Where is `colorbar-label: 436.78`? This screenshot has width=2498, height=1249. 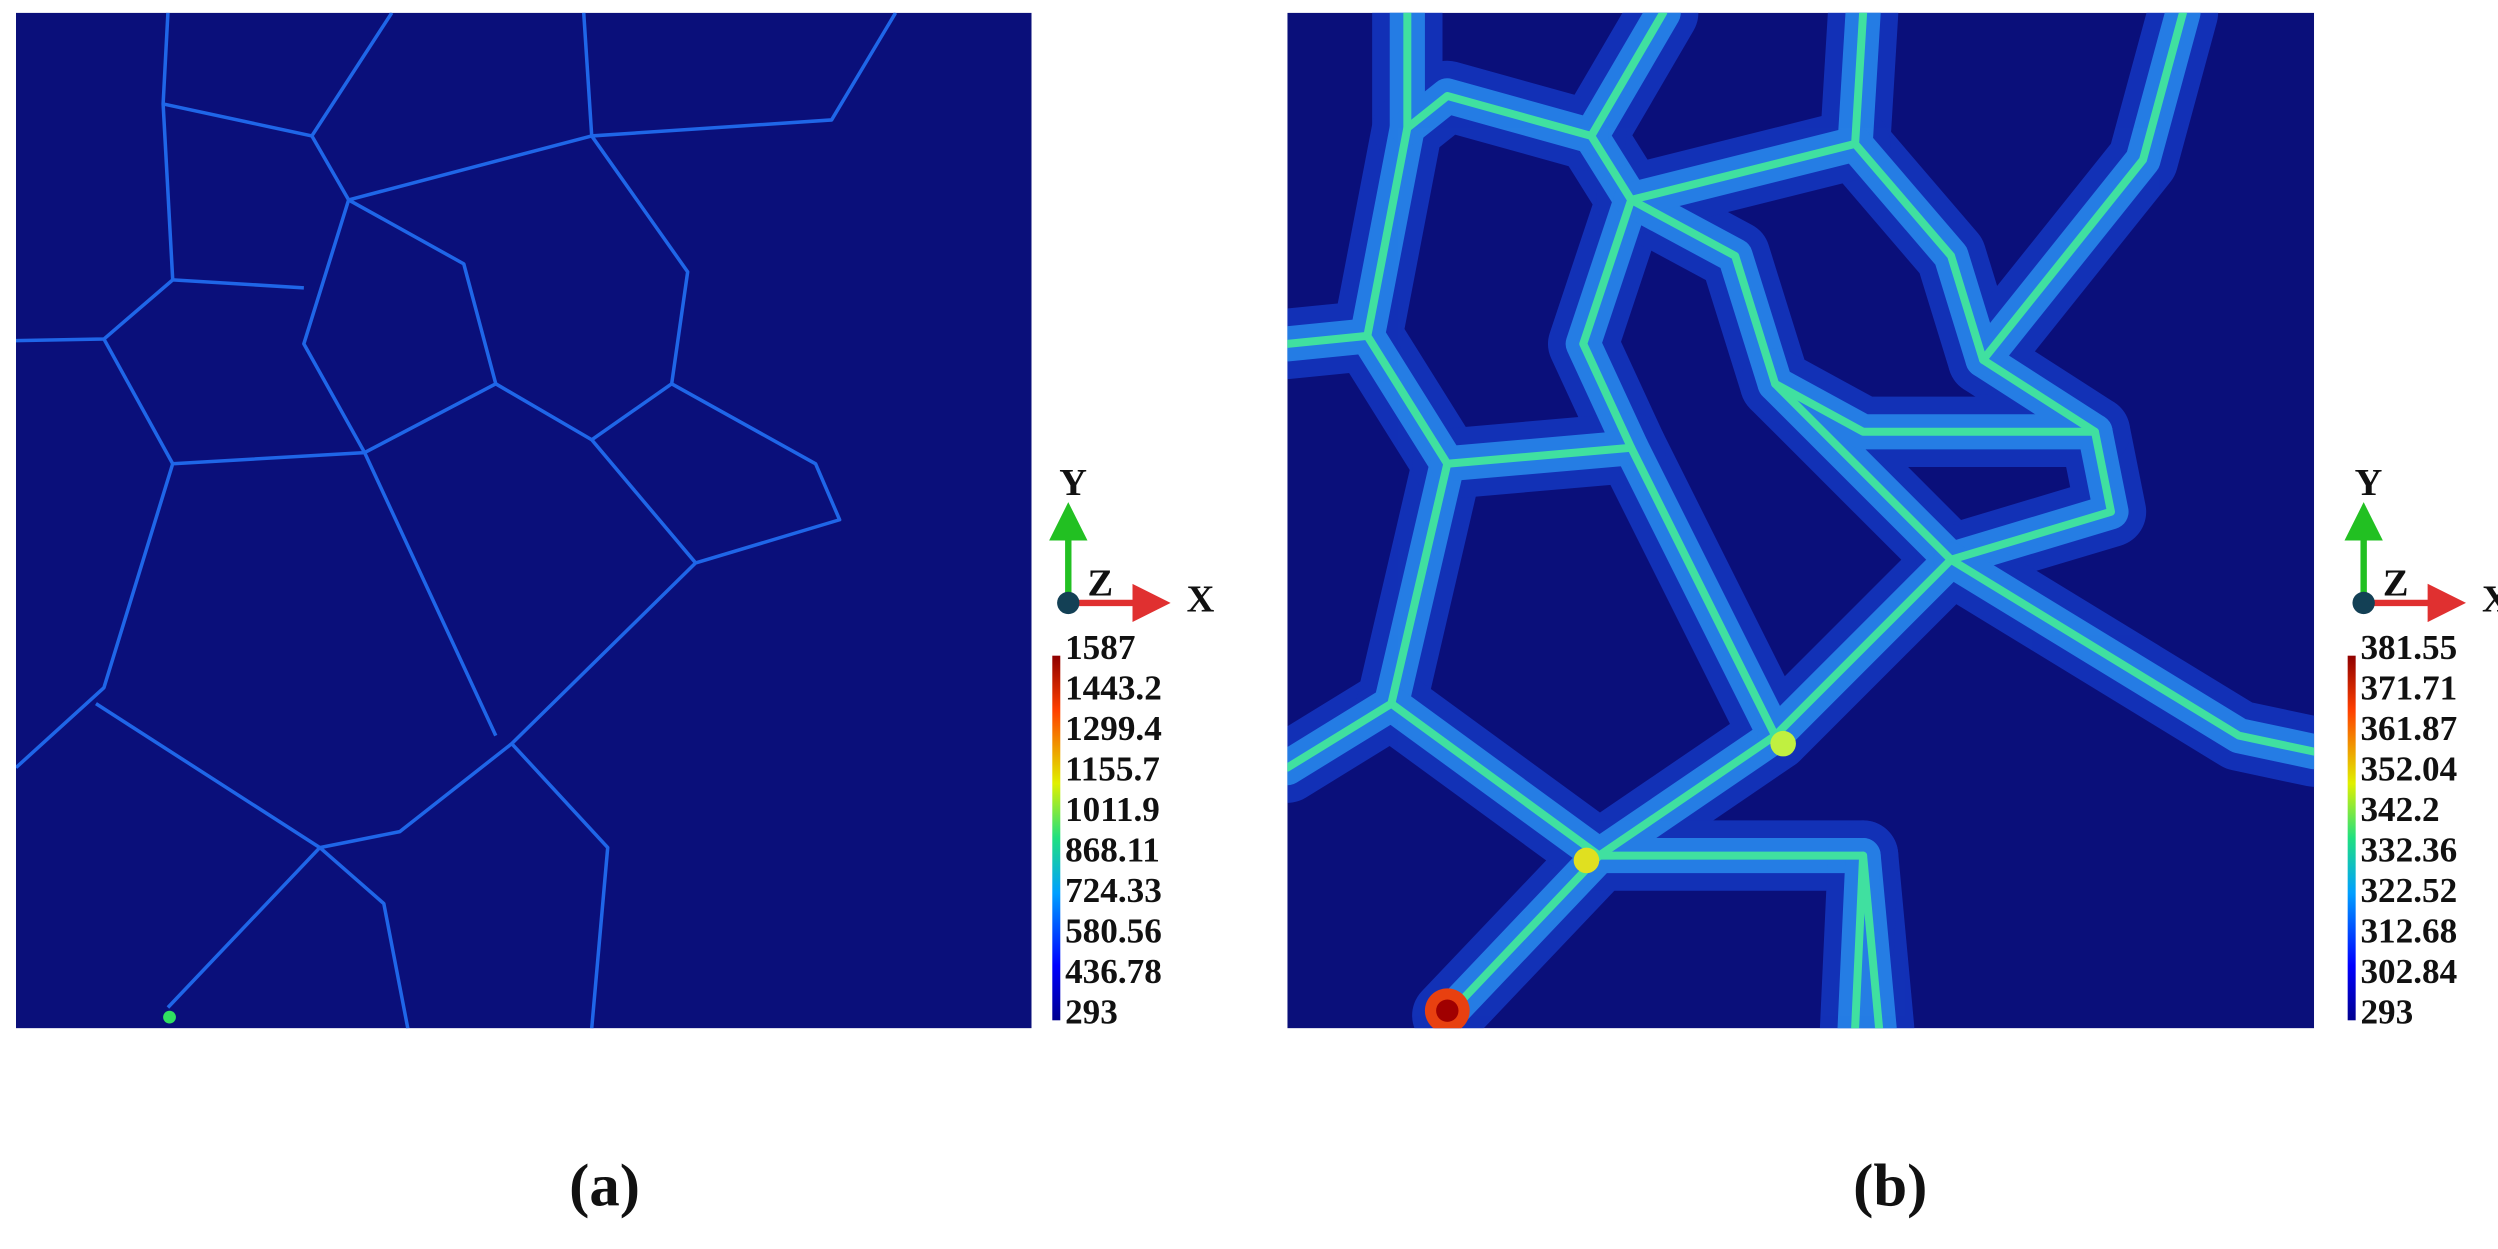 colorbar-label: 436.78 is located at coordinates (1113, 971).